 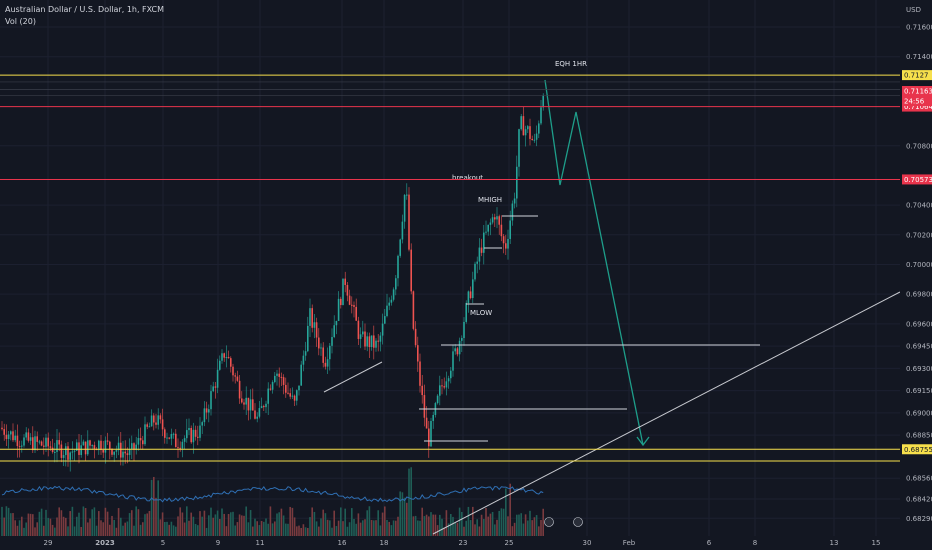 What do you see at coordinates (594, 262) in the screenshot?
I see `projection-path` at bounding box center [594, 262].